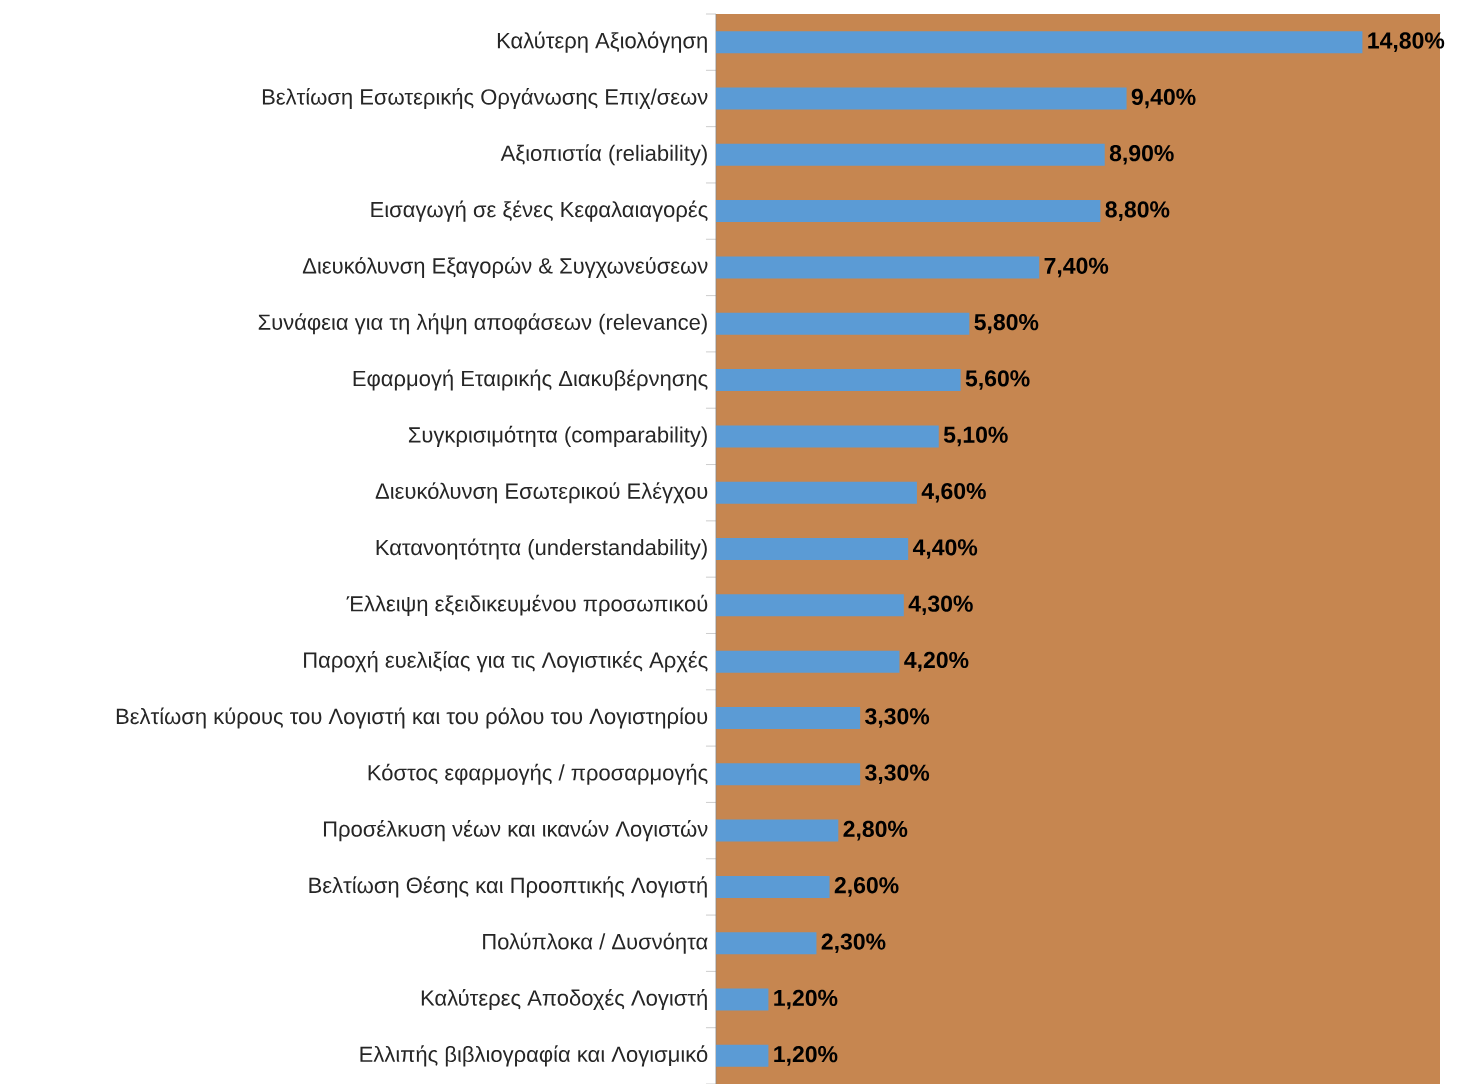 This screenshot has height=1084, width=1462. What do you see at coordinates (953, 492) in the screenshot?
I see `data-label: 4,60%` at bounding box center [953, 492].